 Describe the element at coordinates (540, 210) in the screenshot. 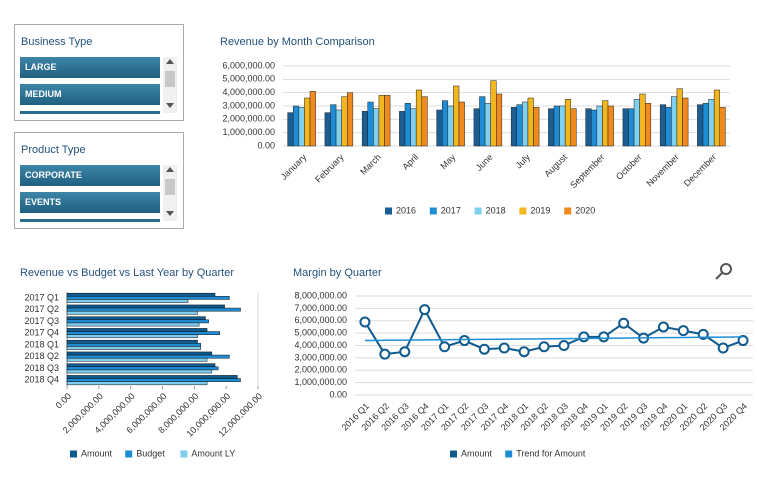

I see `legend-label: 2019` at that location.